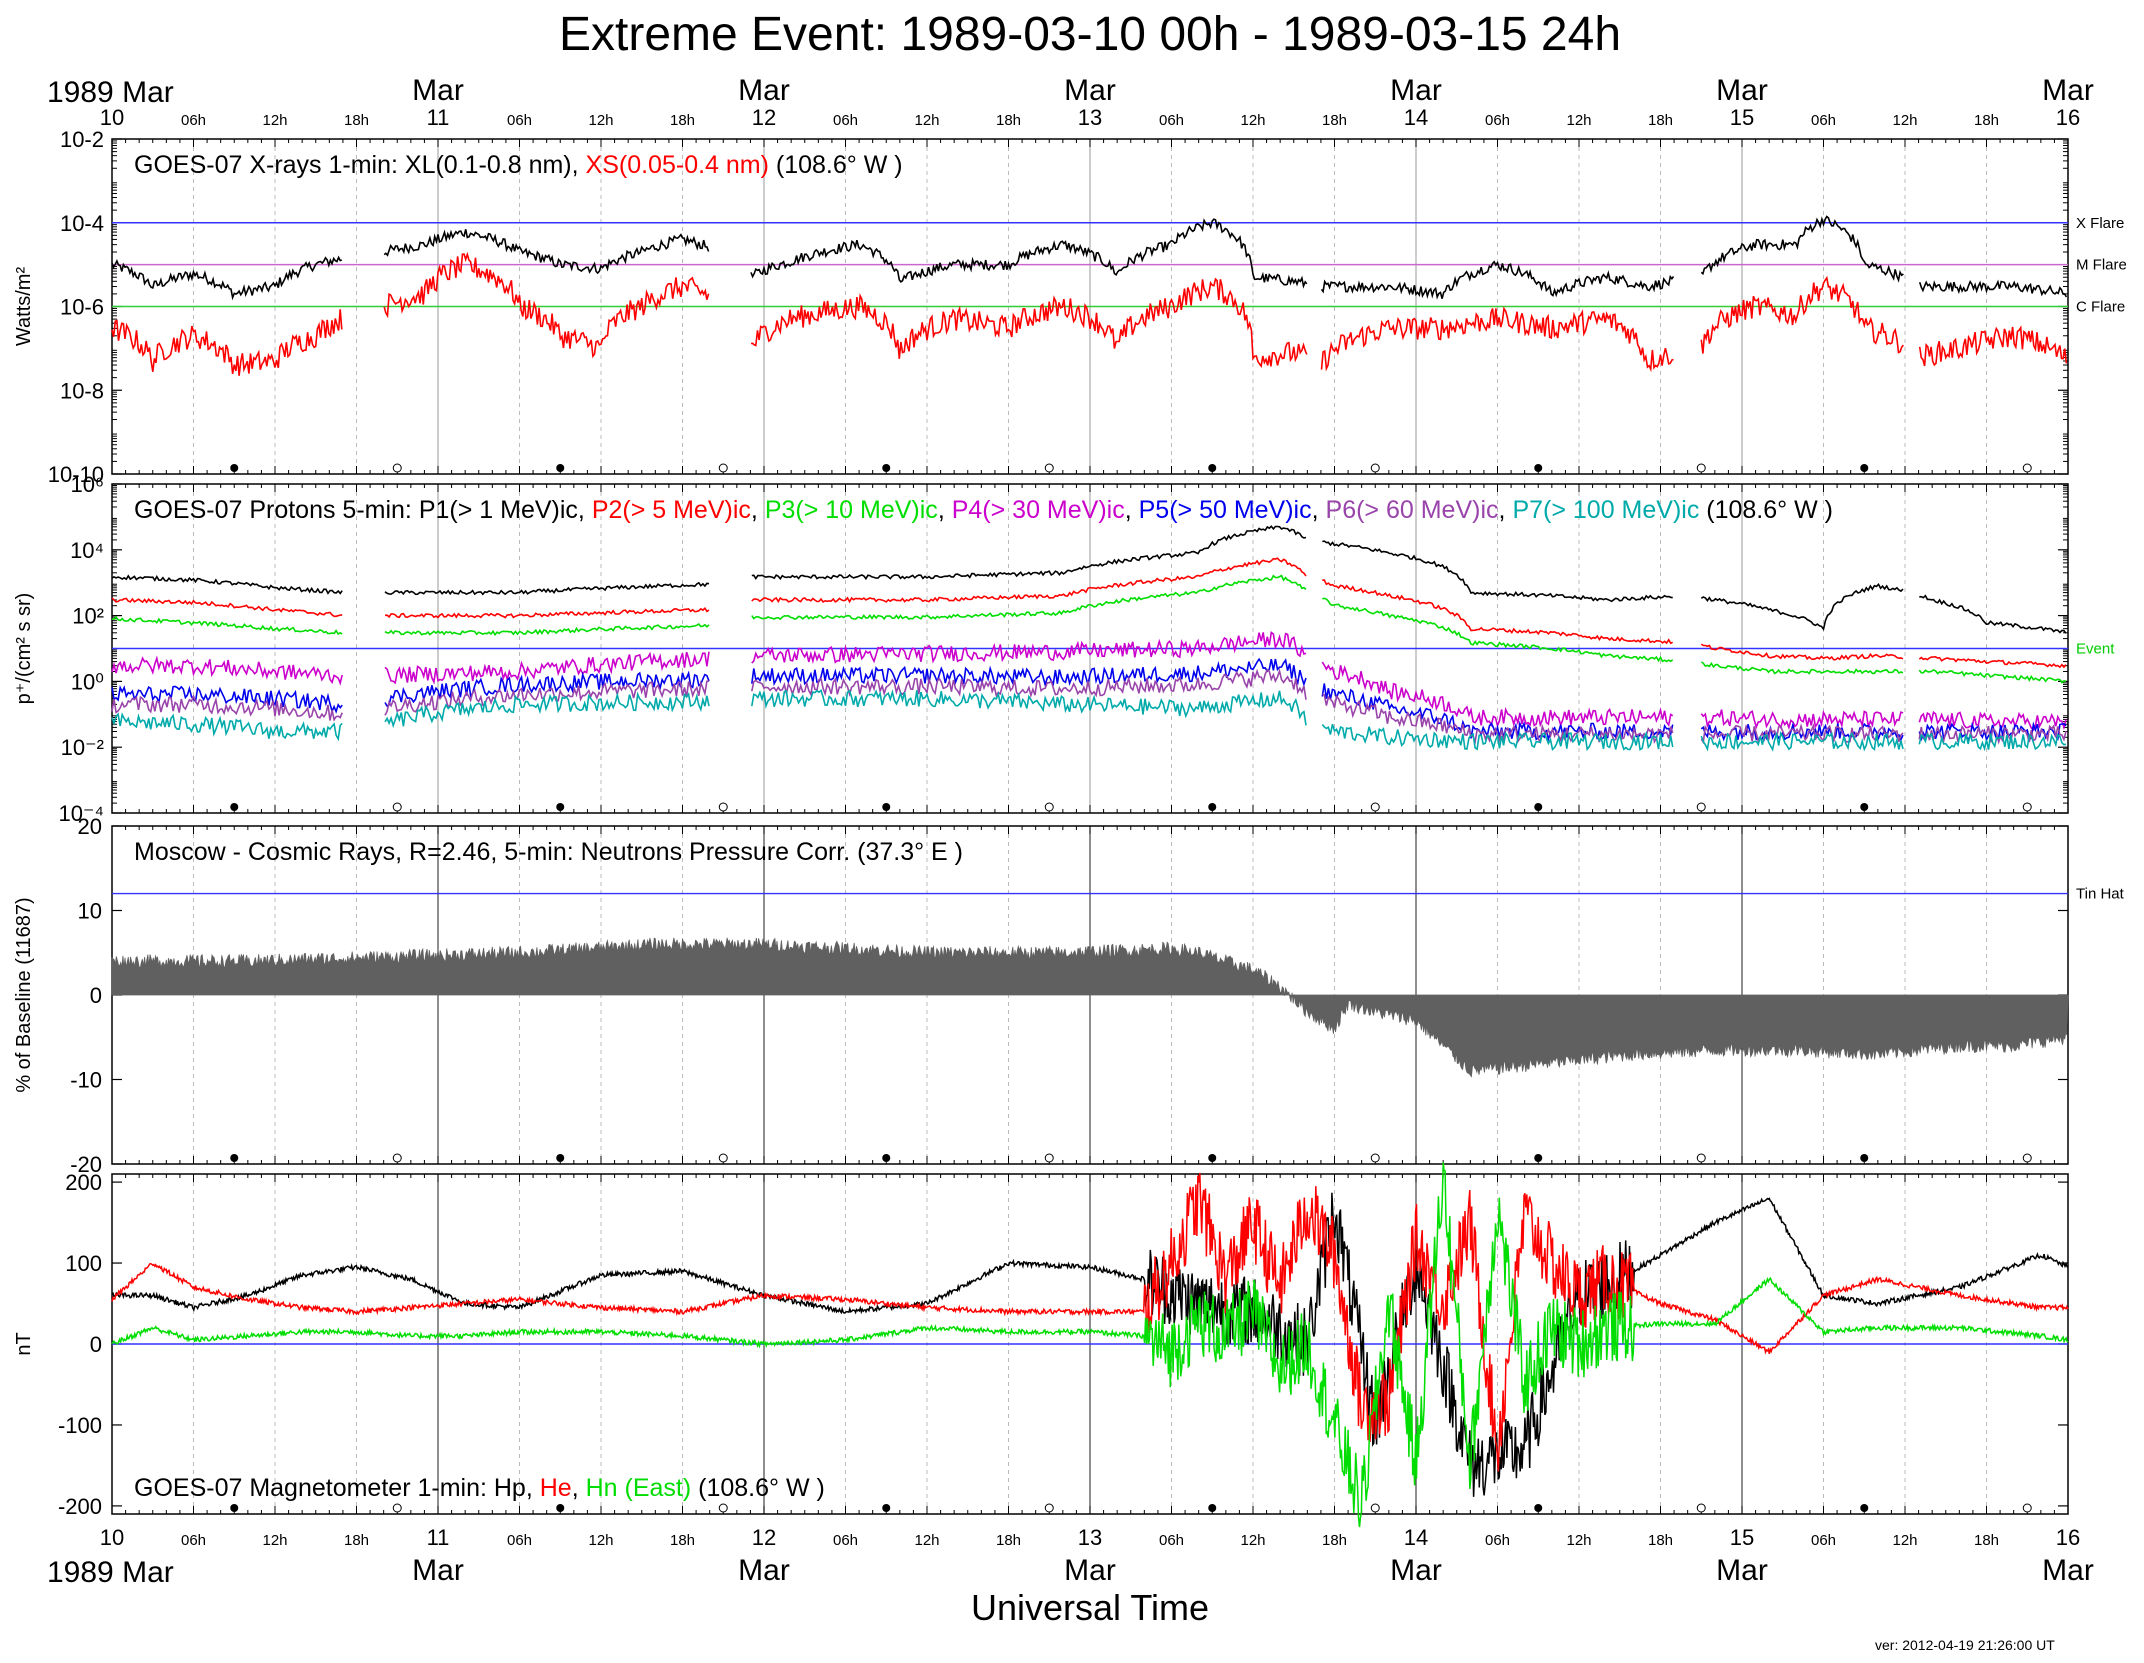  What do you see at coordinates (360, 165) in the screenshot?
I see `panel-label-part: GOES-07 X-rays 1-min: XL(0.1-0.8 nm),` at bounding box center [360, 165].